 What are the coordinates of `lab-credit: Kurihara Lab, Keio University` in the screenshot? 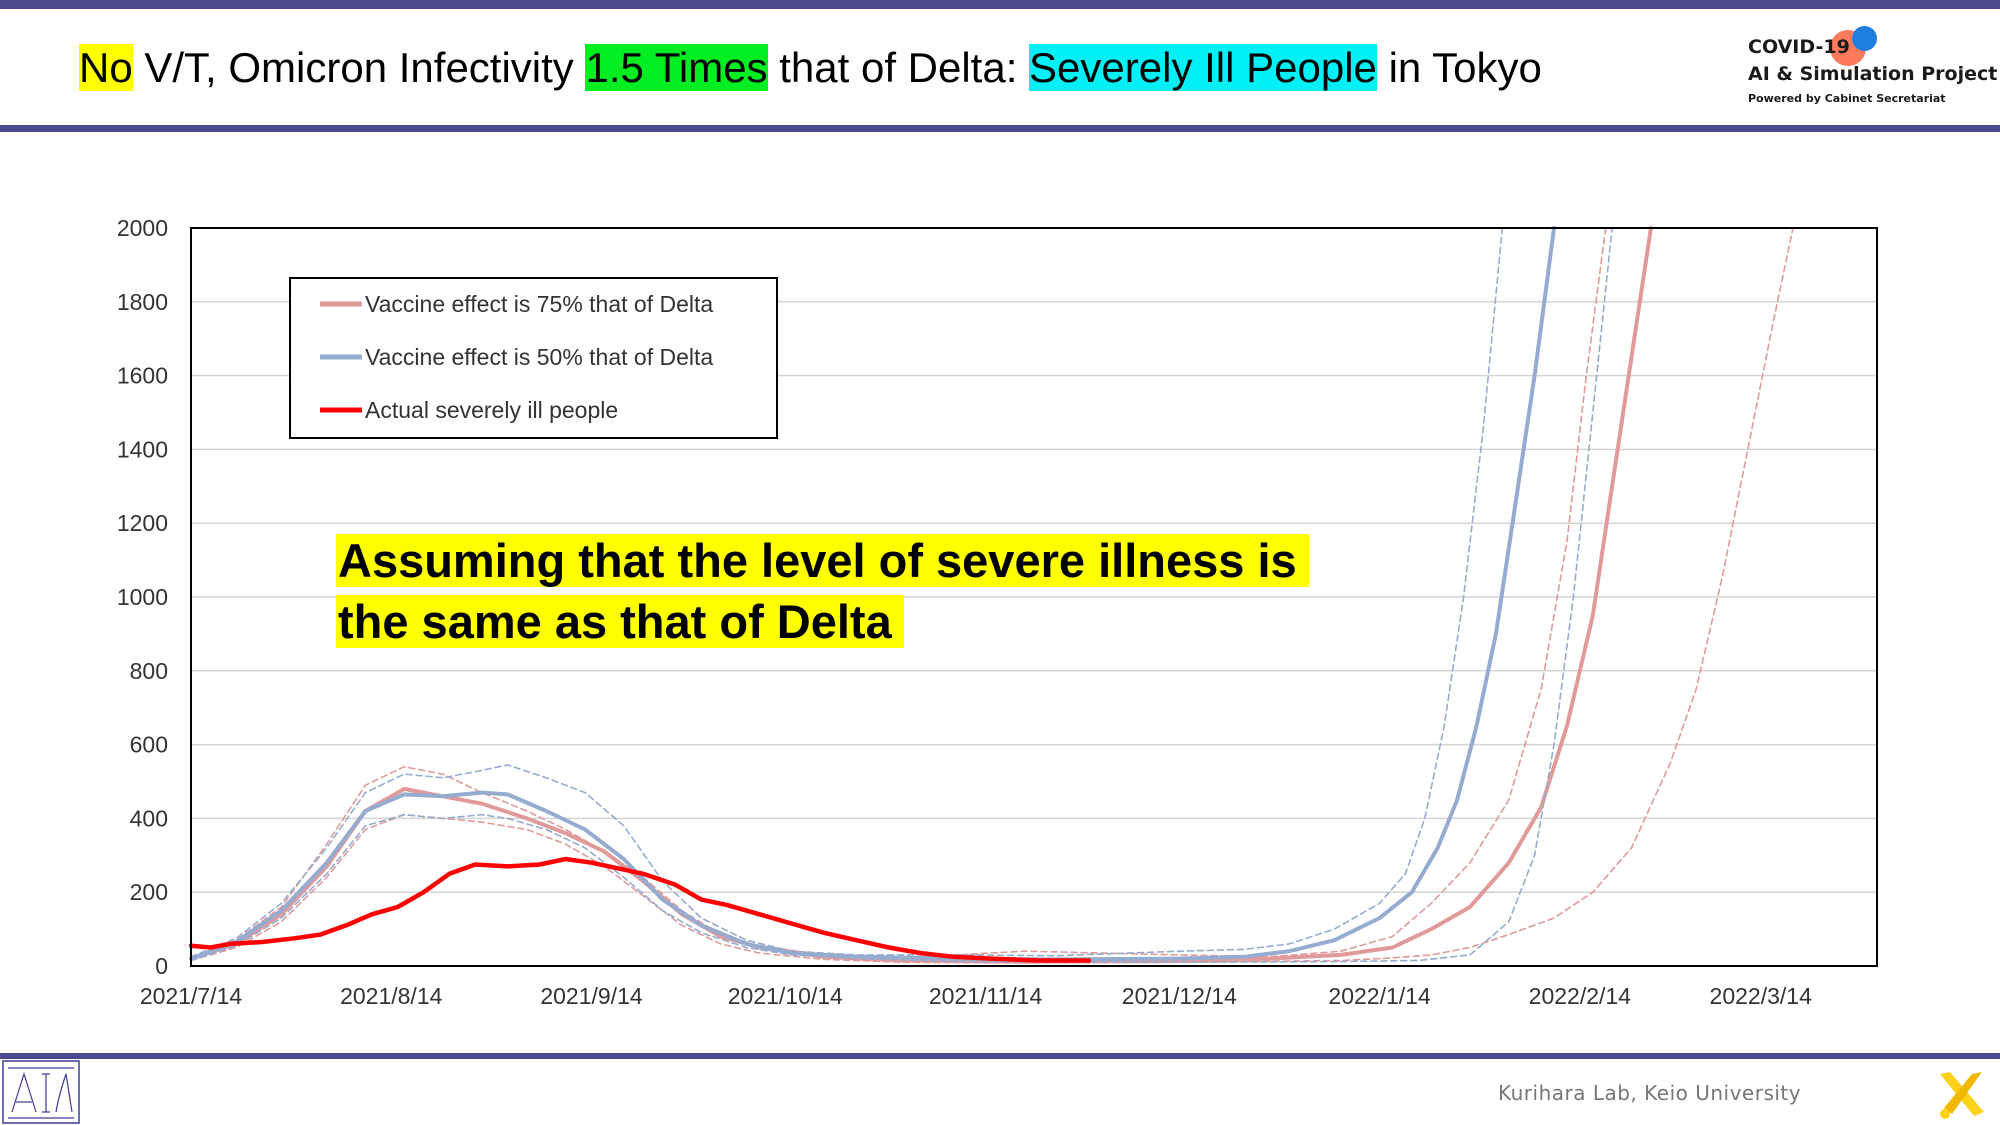 It's located at (1650, 1093).